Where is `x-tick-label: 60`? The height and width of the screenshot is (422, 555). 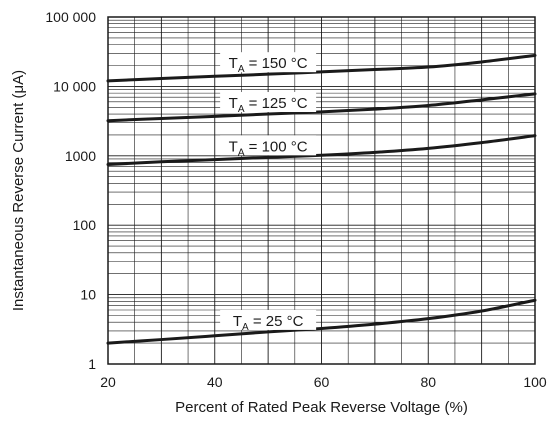
x-tick-label: 60 is located at coordinates (322, 382).